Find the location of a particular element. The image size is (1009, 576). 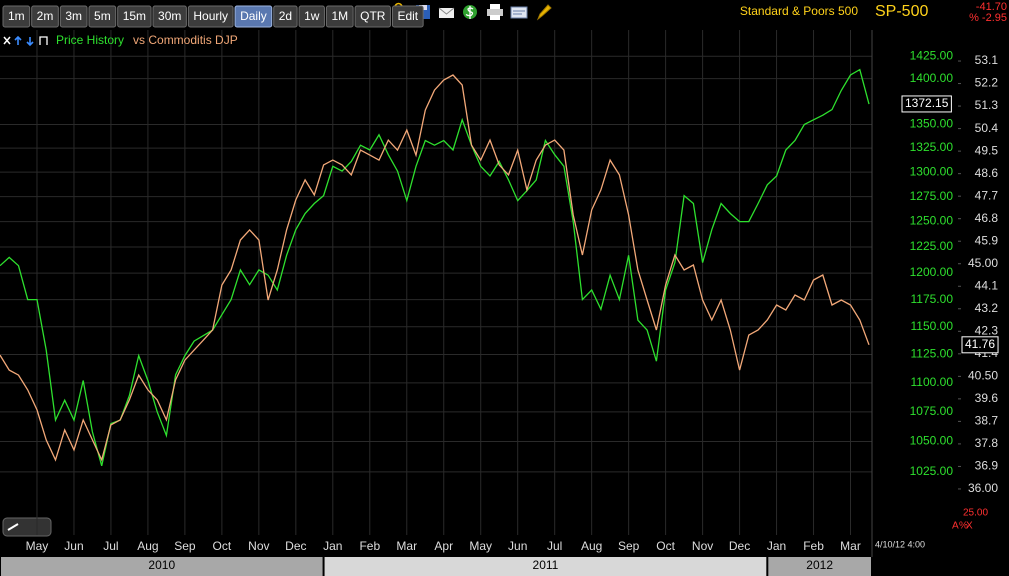

dollar-icon is located at coordinates (470, 12).